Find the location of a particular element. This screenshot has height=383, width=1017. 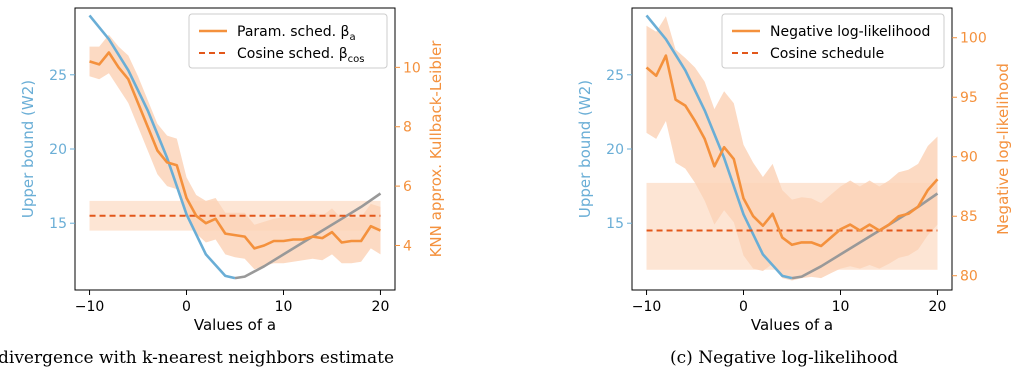

right-y-tick-label: 95 is located at coordinates (969, 98).